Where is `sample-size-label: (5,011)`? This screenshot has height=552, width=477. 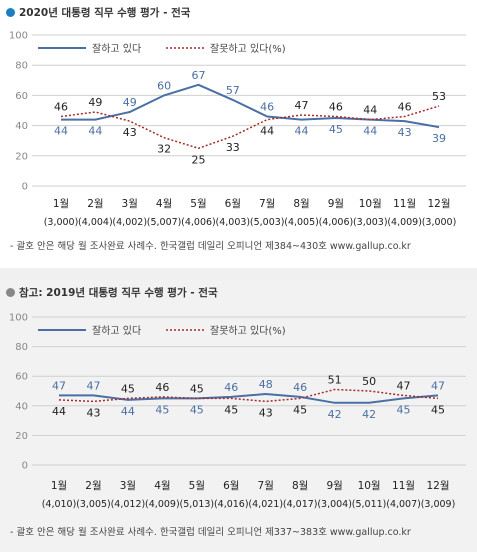
sample-size-label: (5,011) is located at coordinates (369, 504).